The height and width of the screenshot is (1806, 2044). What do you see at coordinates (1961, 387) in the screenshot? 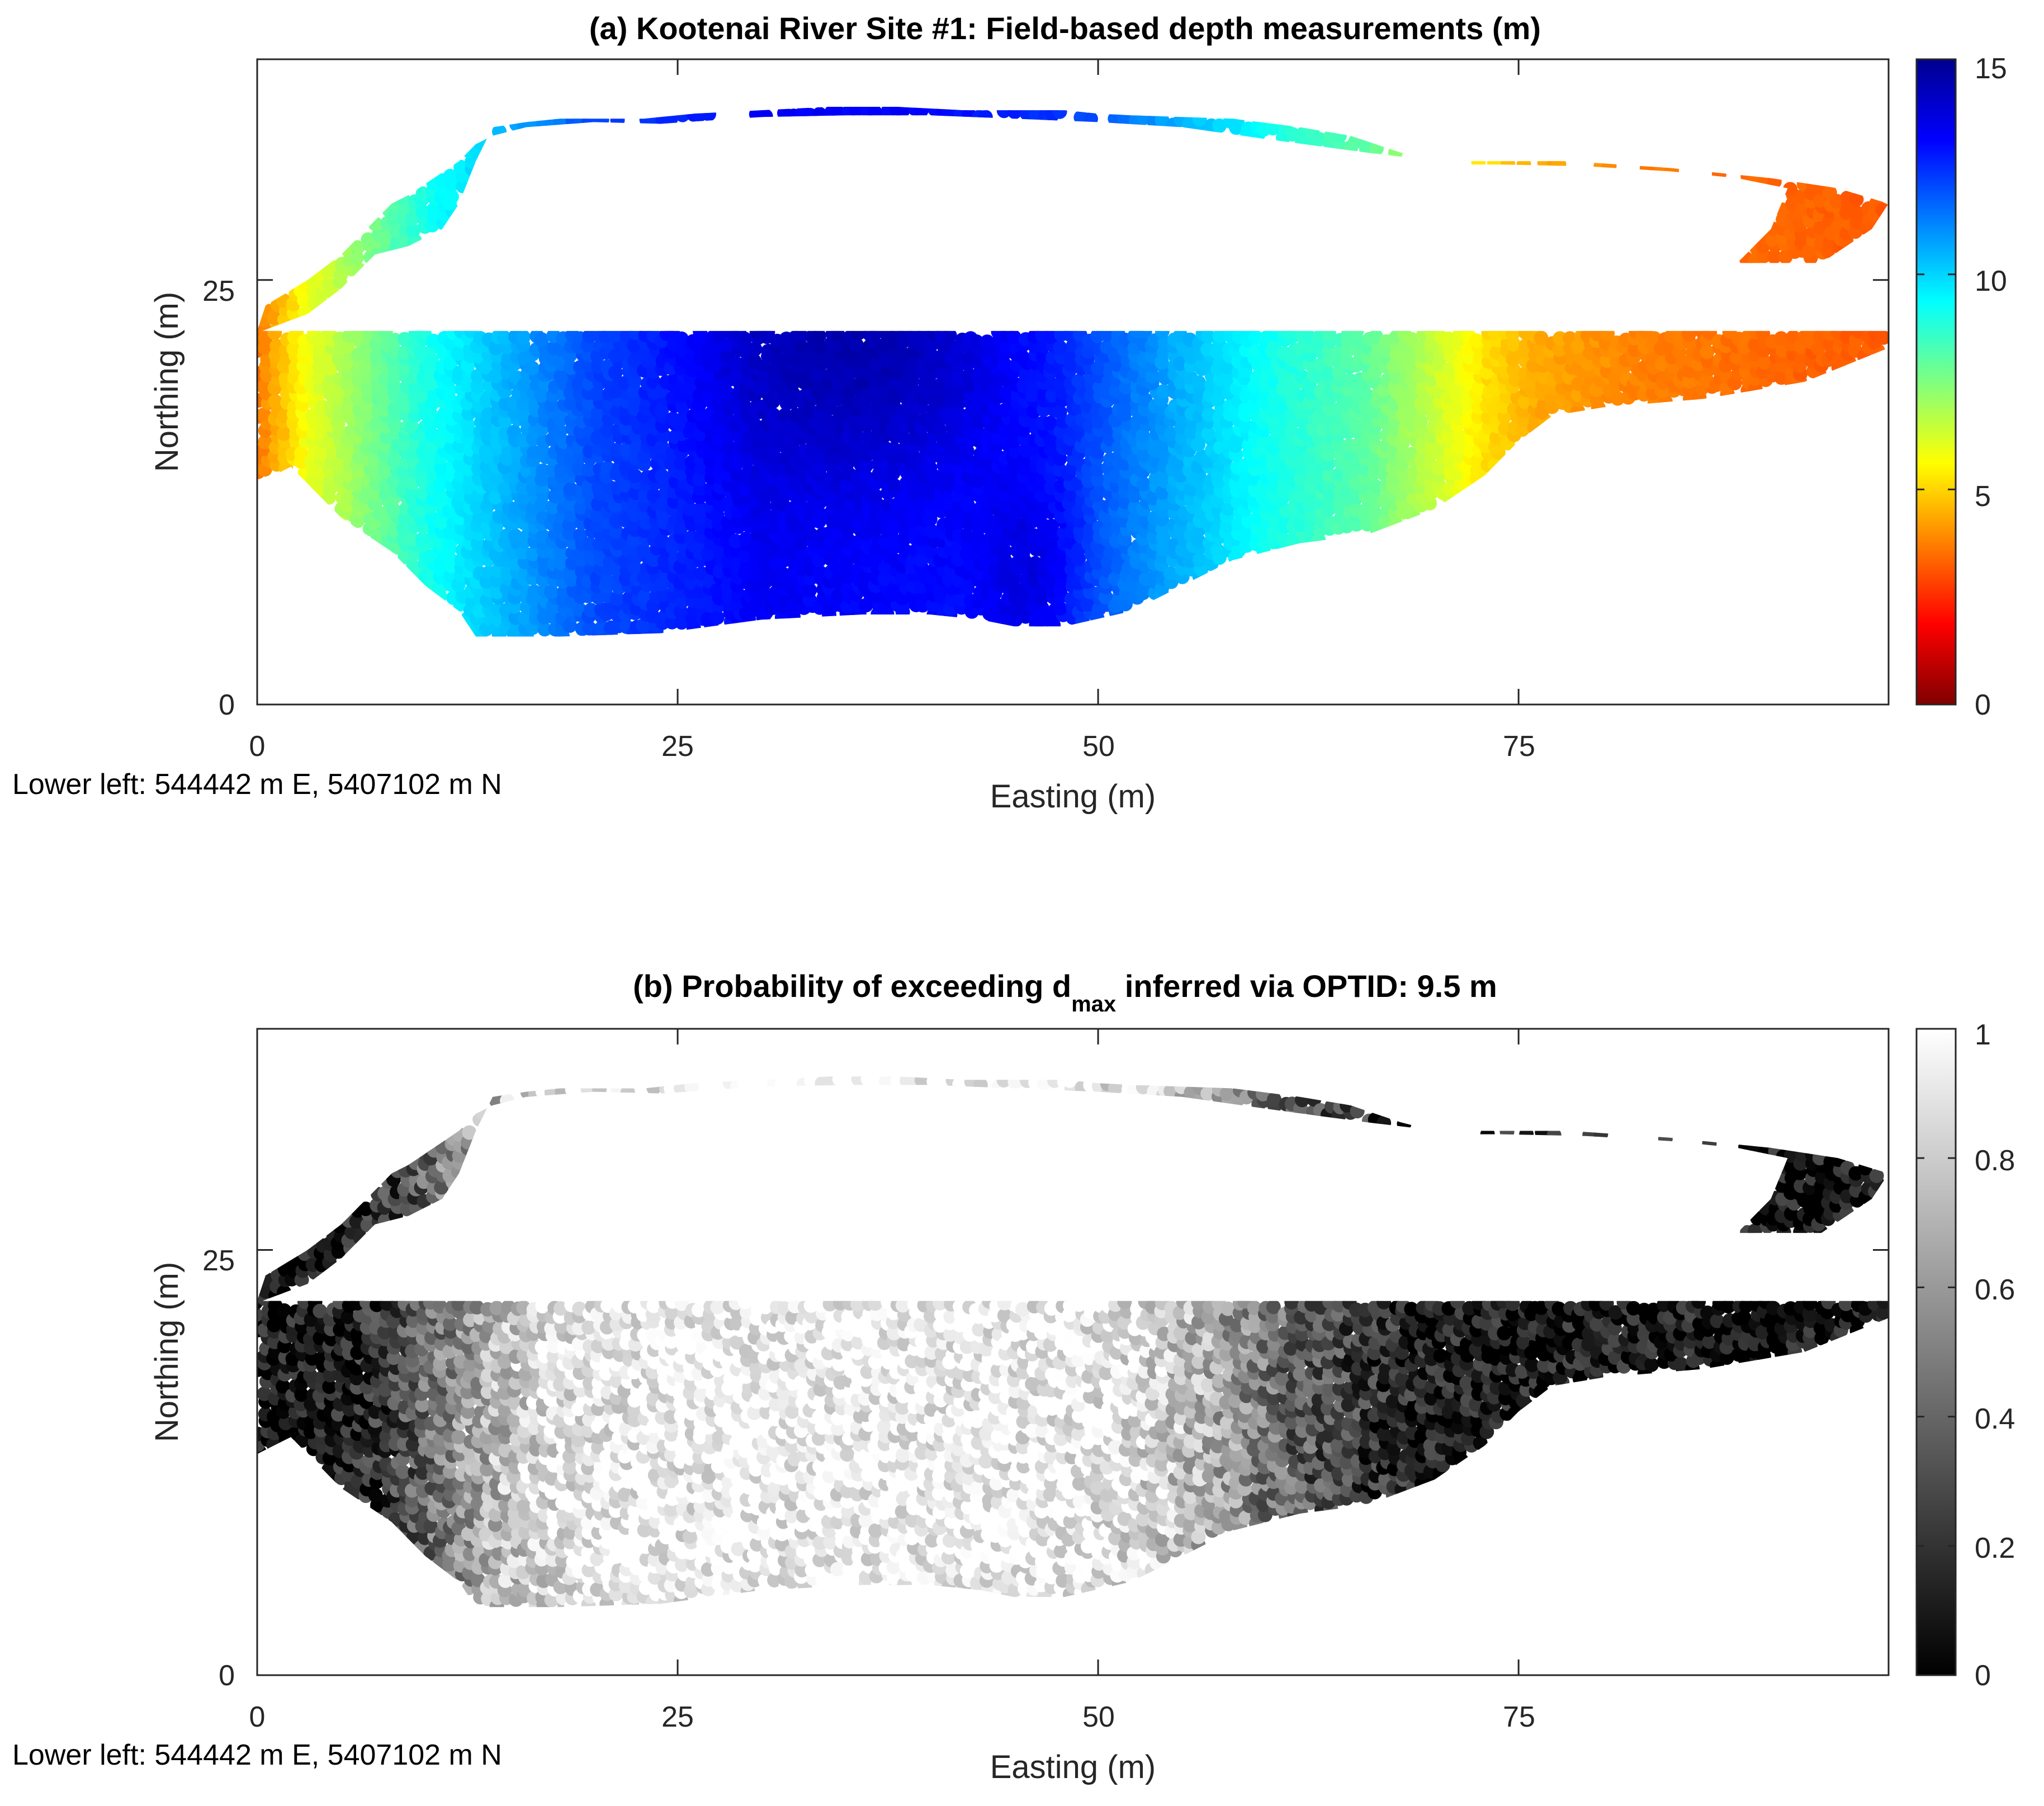
I see `panel-a-colorbar: 0 5 10 15` at bounding box center [1961, 387].